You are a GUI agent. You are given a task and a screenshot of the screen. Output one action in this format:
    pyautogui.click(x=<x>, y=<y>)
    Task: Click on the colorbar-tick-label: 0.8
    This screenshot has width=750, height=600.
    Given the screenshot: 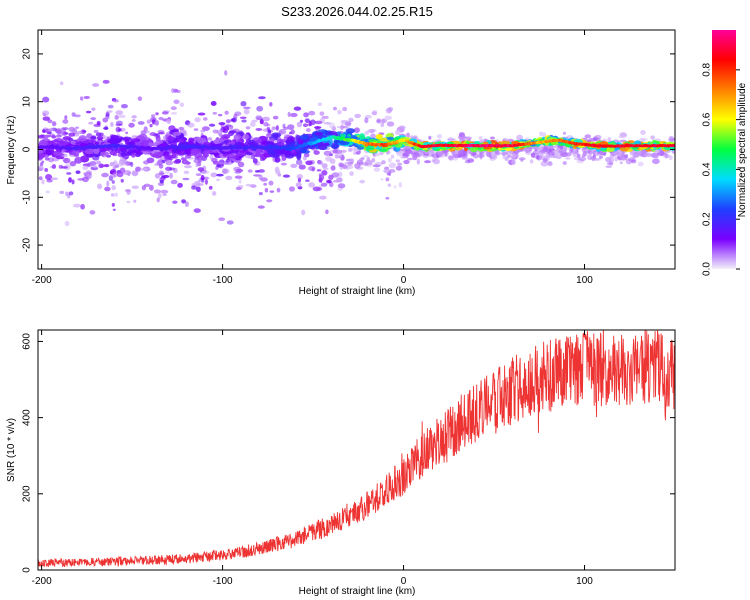 What is the action you would take?
    pyautogui.click(x=707, y=69)
    